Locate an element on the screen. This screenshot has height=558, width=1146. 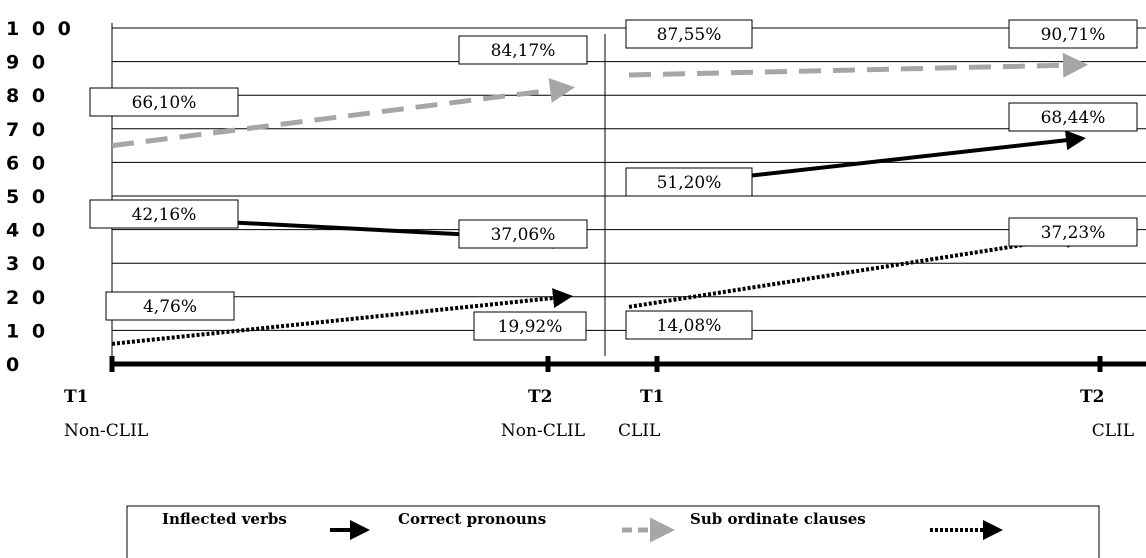
data-label: 66,10% is located at coordinates (164, 103).